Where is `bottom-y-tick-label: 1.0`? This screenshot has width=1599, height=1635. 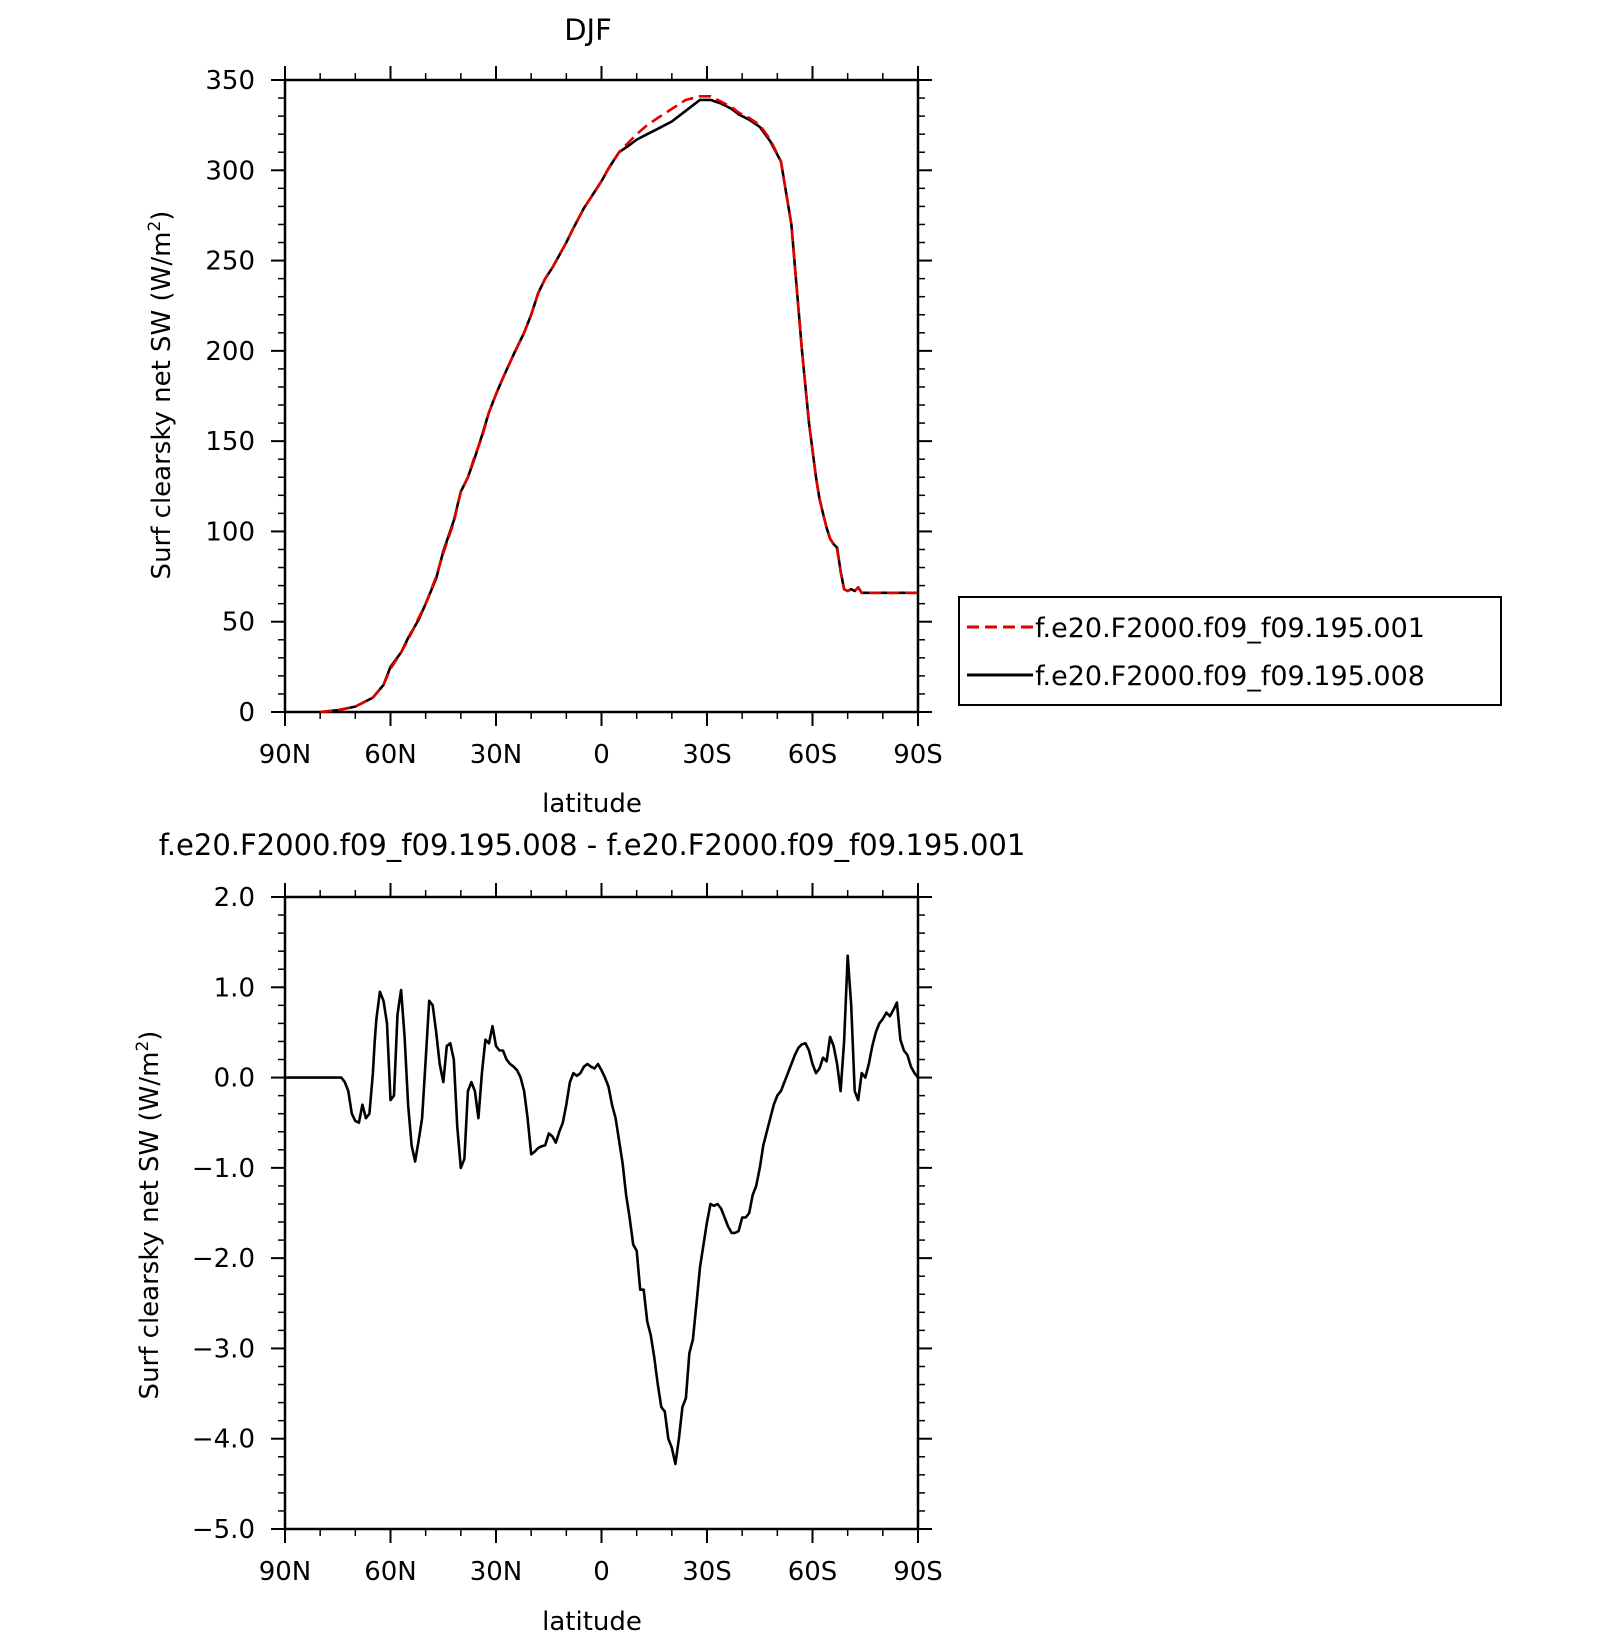 bottom-y-tick-label: 1.0 is located at coordinates (234, 988).